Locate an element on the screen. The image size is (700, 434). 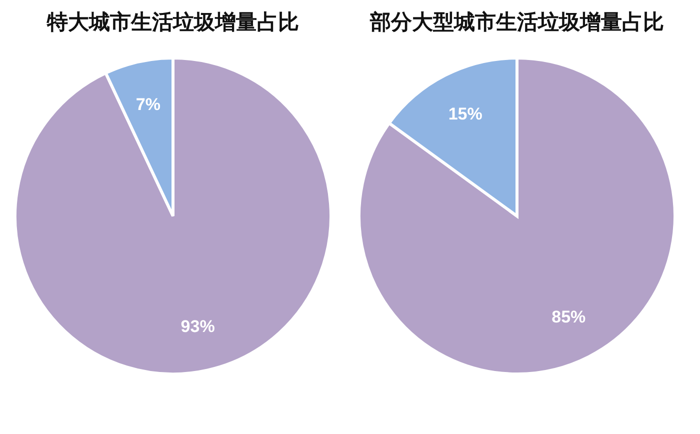
data-label: 85% is located at coordinates (569, 316).